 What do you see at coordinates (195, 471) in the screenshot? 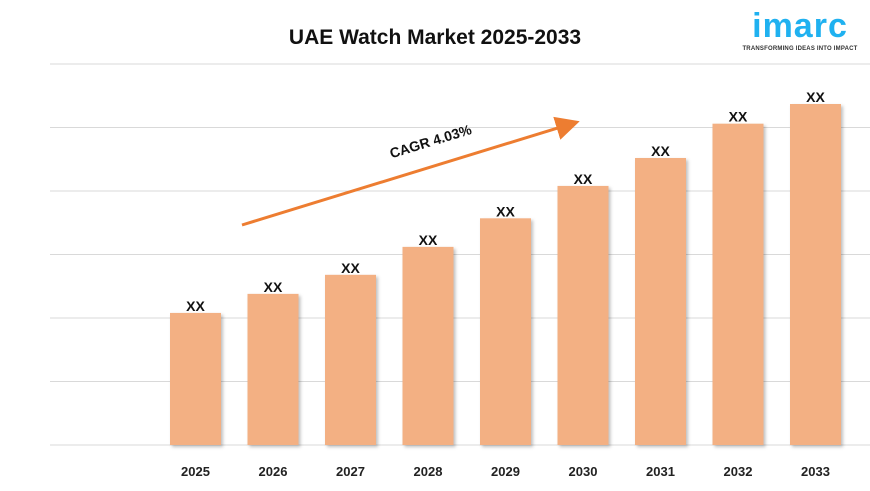
I see `x-tick-2025: 2025` at bounding box center [195, 471].